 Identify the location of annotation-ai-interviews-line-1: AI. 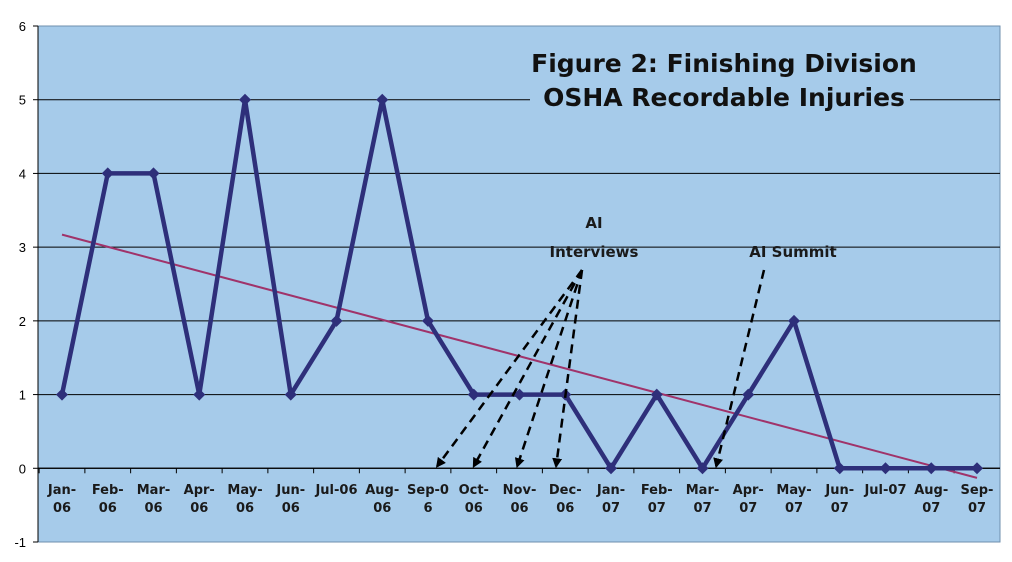
(593, 223).